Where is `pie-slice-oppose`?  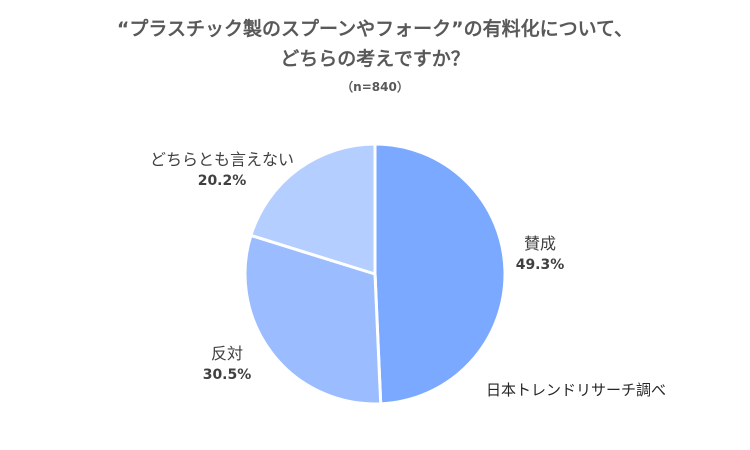 pie-slice-oppose is located at coordinates (313, 319).